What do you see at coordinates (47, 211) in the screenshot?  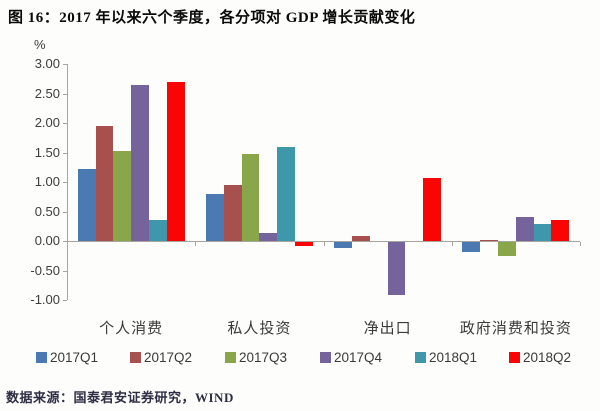 I see `y-tick-label: 0.50` at bounding box center [47, 211].